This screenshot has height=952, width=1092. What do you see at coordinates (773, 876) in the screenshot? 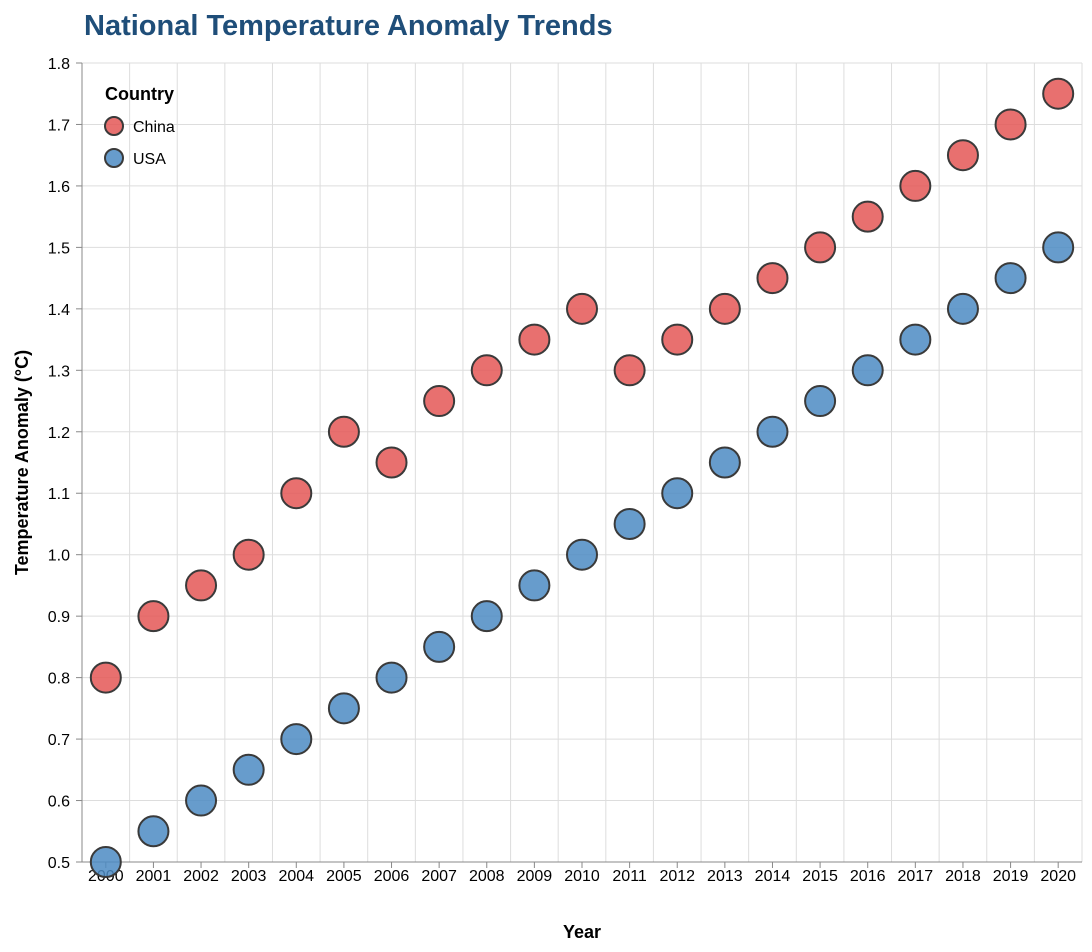
I see `x-tick-label: 2014` at bounding box center [773, 876].